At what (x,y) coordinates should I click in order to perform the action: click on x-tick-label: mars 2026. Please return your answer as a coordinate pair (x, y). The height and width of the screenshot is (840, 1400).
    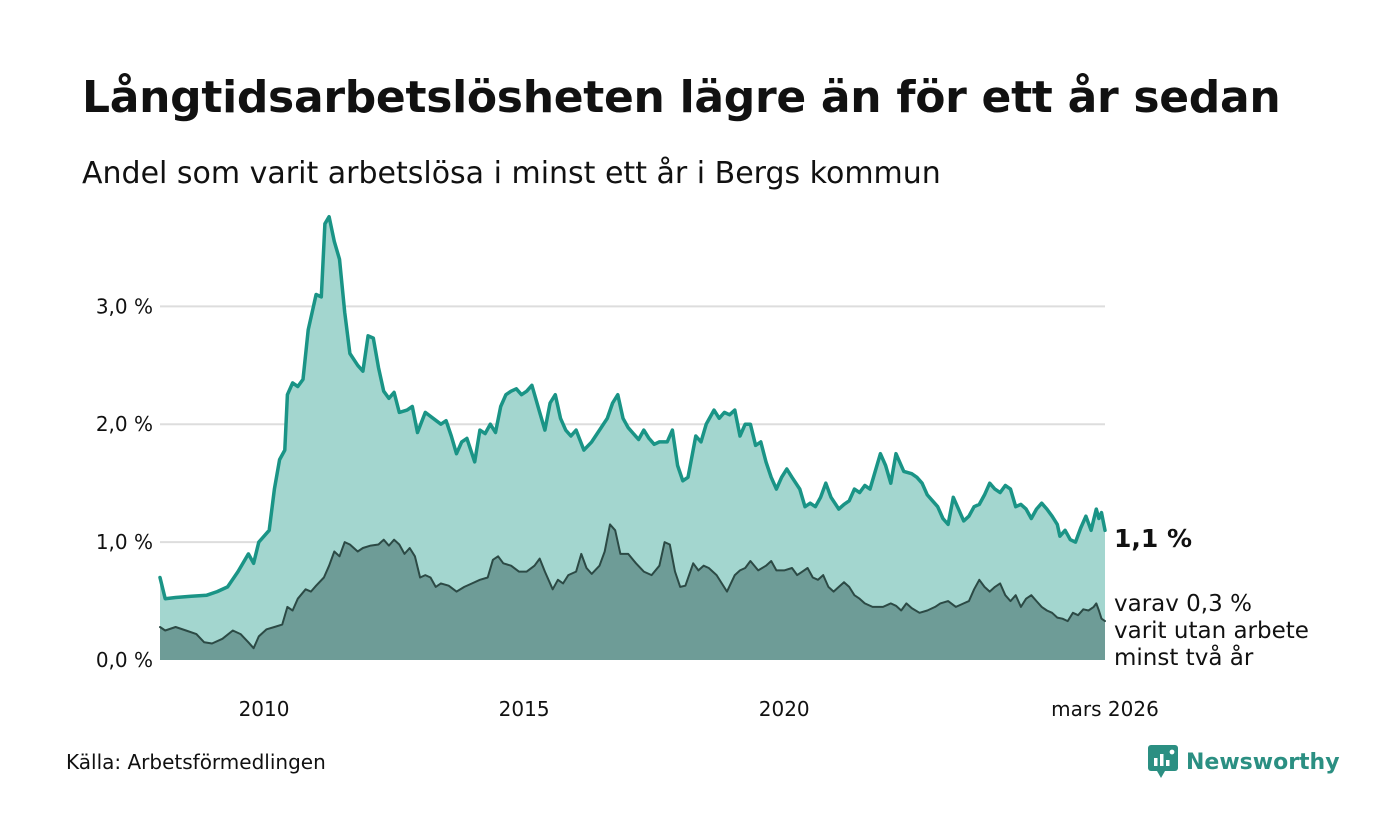
    Looking at the image, I should click on (1105, 709).